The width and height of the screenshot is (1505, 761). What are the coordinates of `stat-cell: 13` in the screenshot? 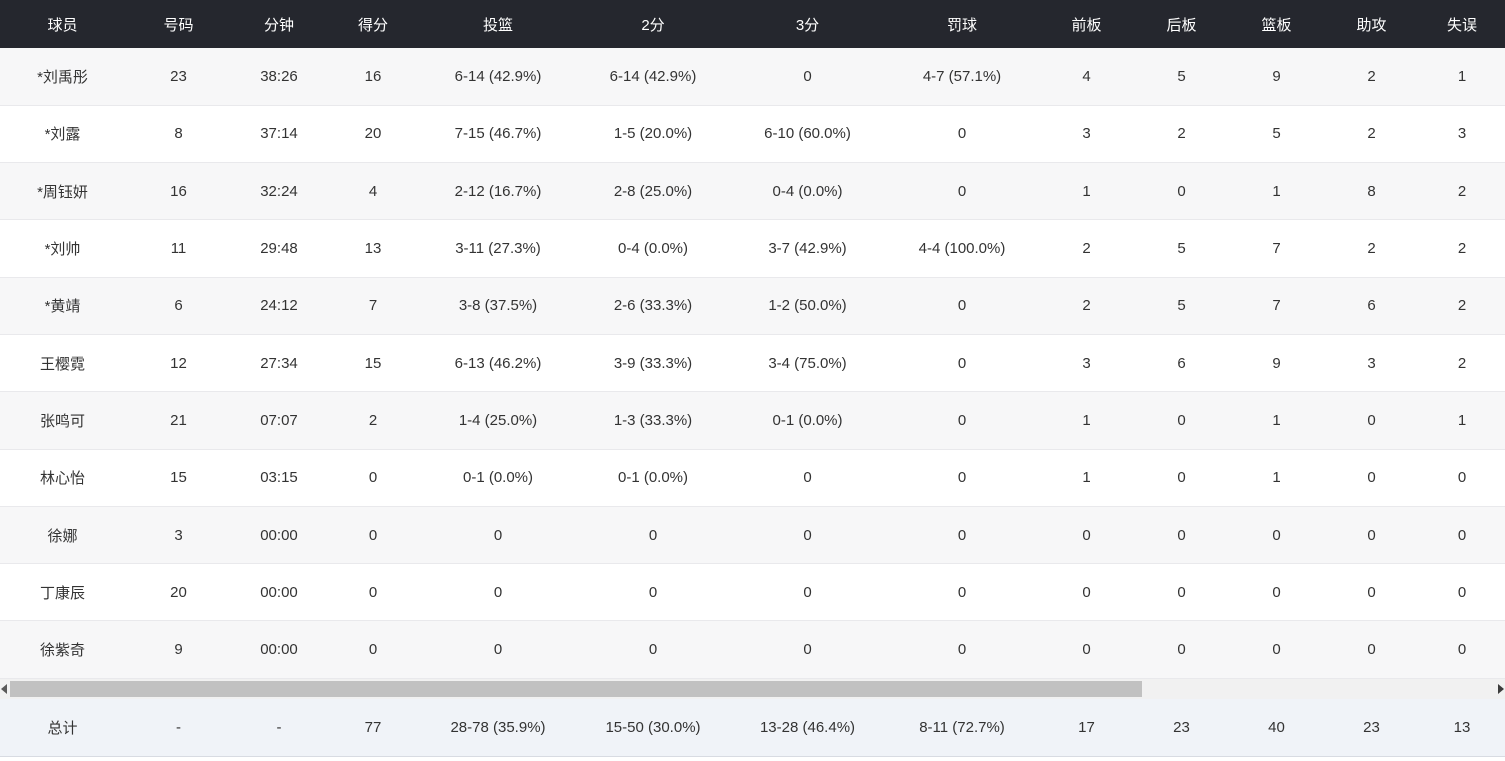 It's located at (373, 248).